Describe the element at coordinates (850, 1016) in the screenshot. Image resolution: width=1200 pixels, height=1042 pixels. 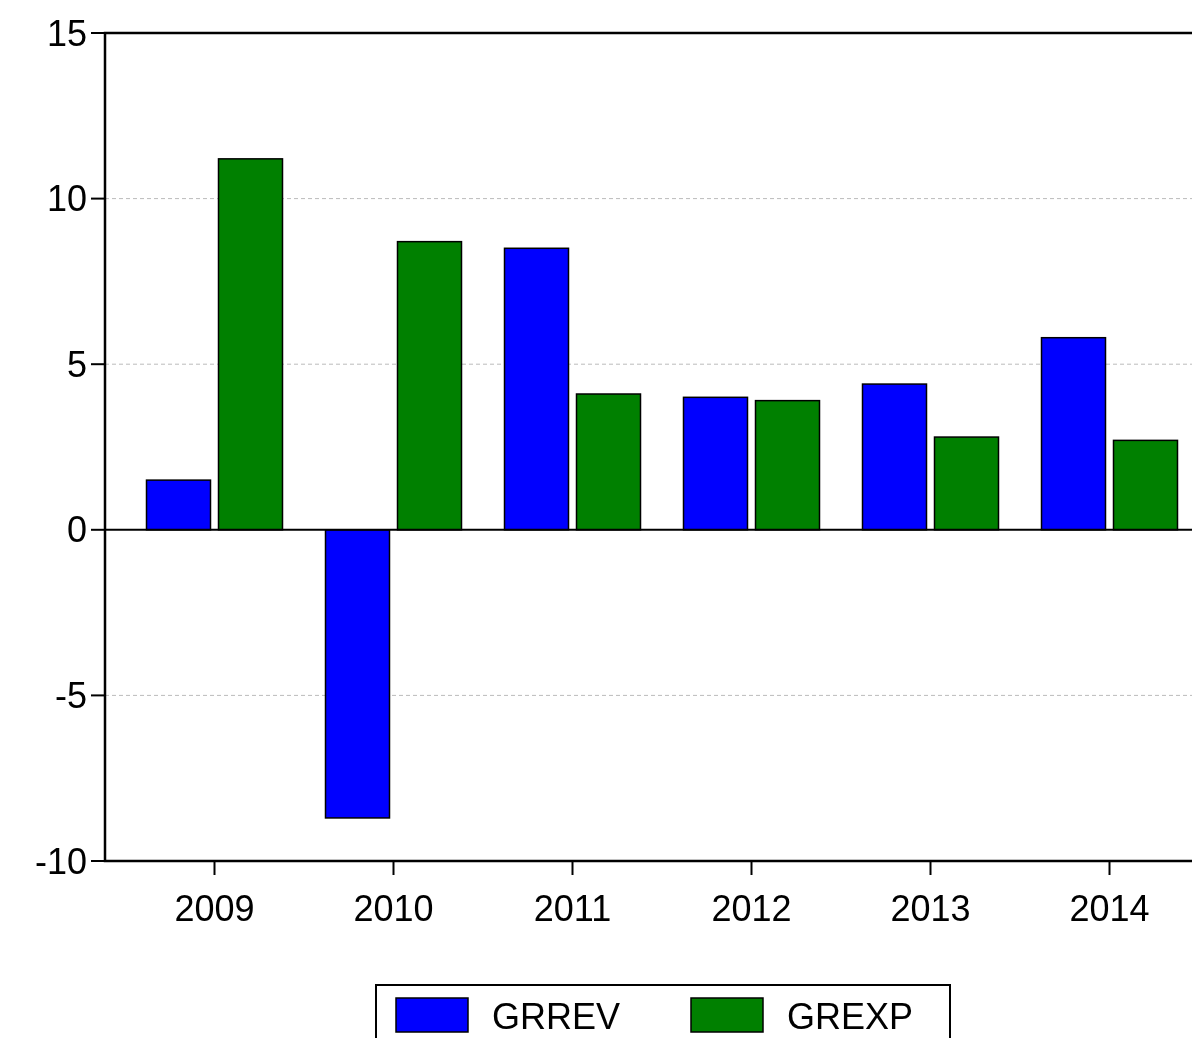
I see `legend-label: GREXP` at that location.